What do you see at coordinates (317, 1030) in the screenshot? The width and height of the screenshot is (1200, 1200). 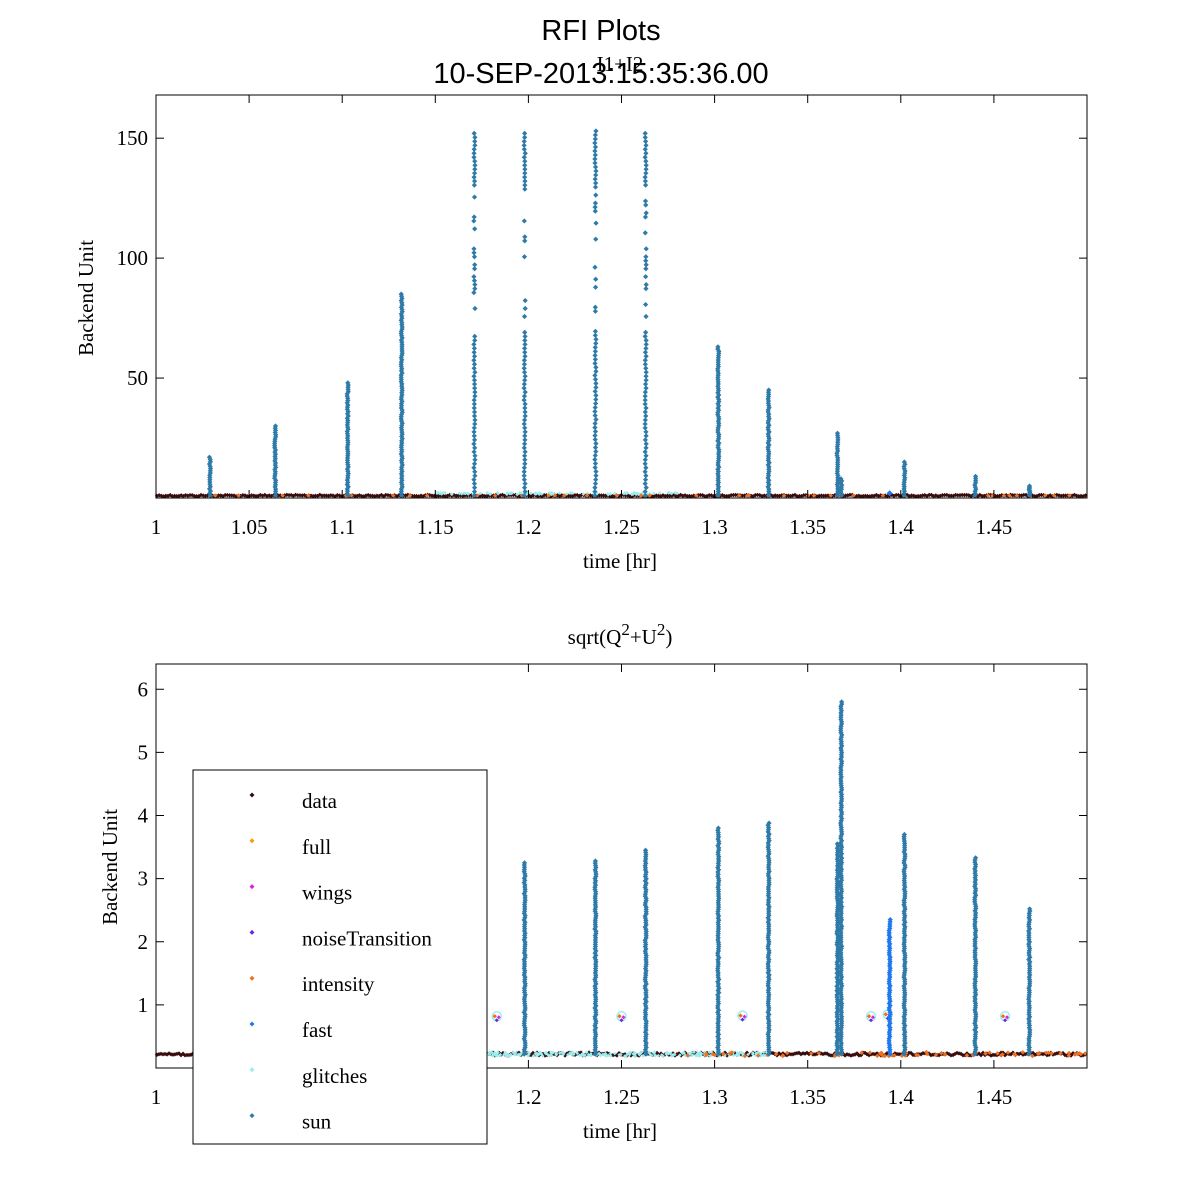 I see `legend-label: fast` at bounding box center [317, 1030].